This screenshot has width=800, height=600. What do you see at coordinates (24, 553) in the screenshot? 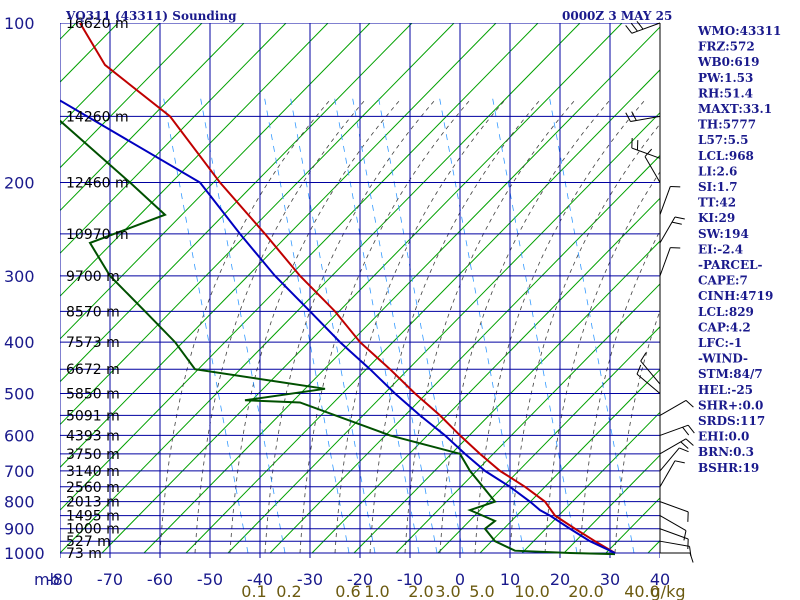
I see `pressure-tick-label: 1000` at bounding box center [24, 553].